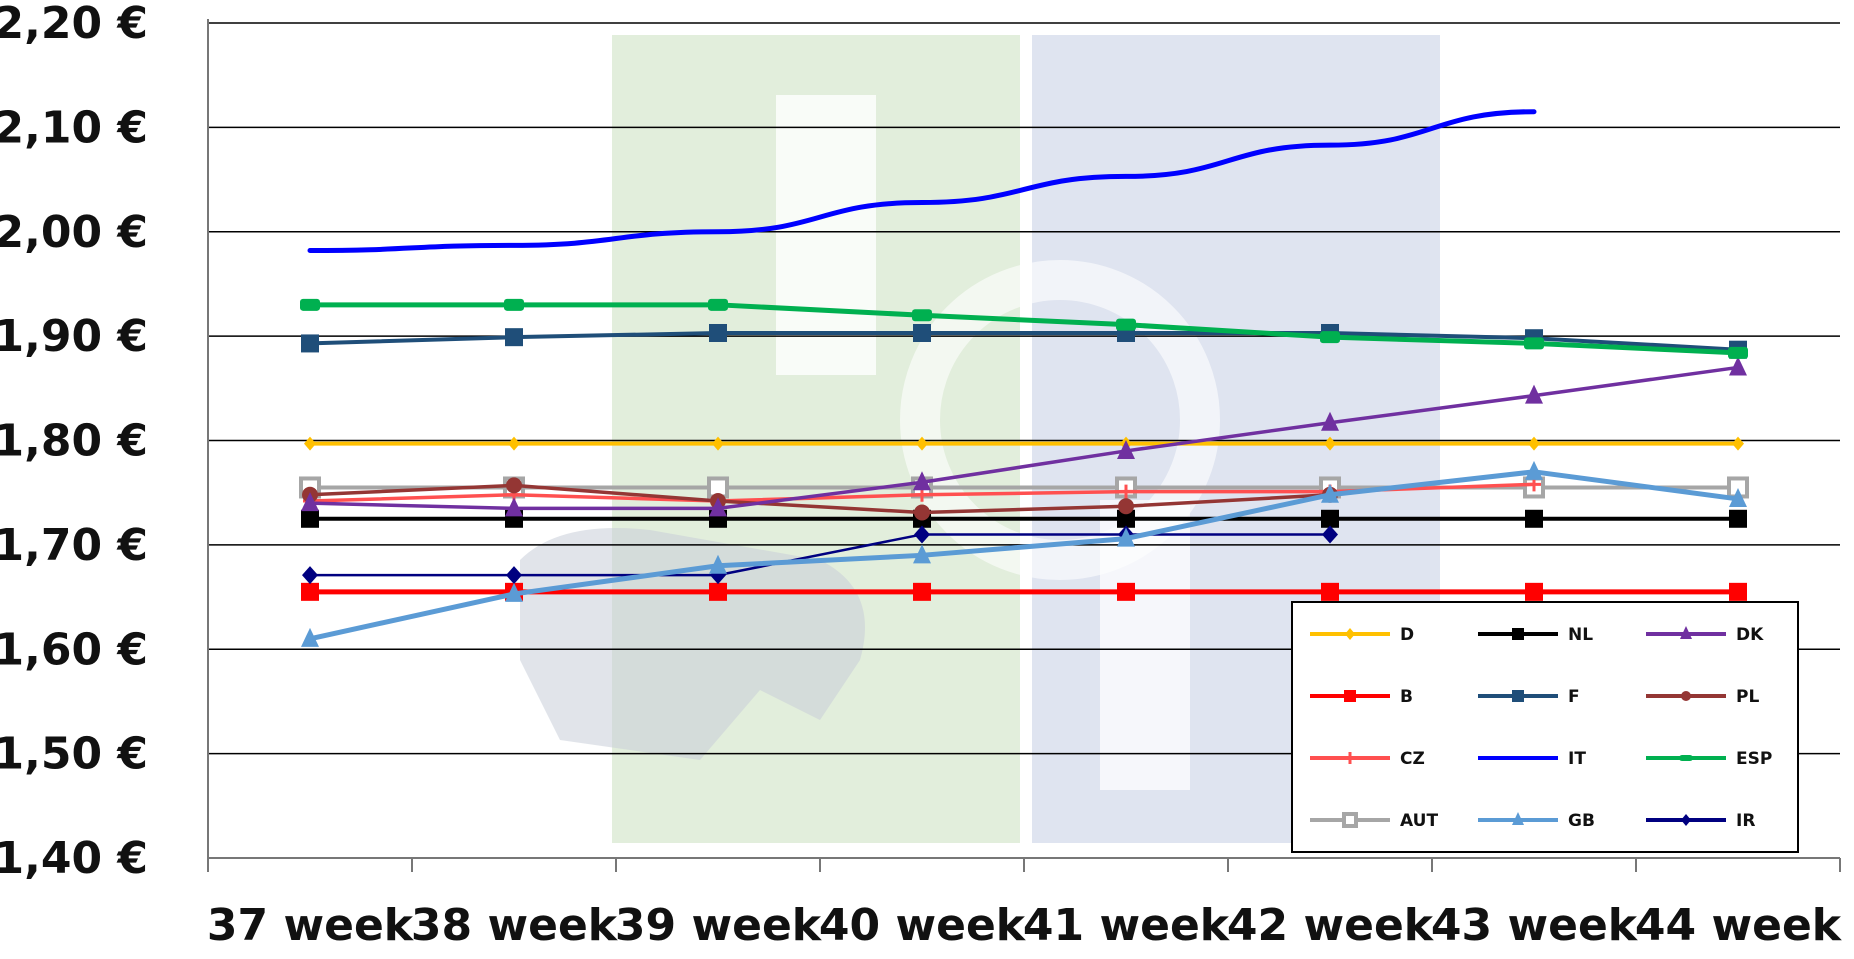  I want to click on series-esp, so click(1024, 328).